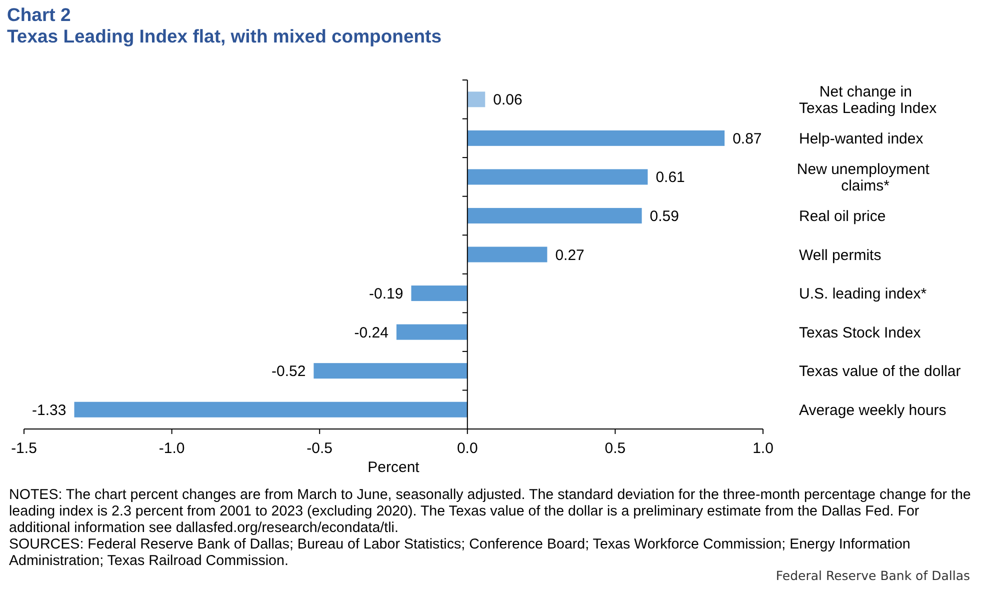 The height and width of the screenshot is (589, 996). Describe the element at coordinates (665, 217) in the screenshot. I see `data-label: 0.59` at that location.